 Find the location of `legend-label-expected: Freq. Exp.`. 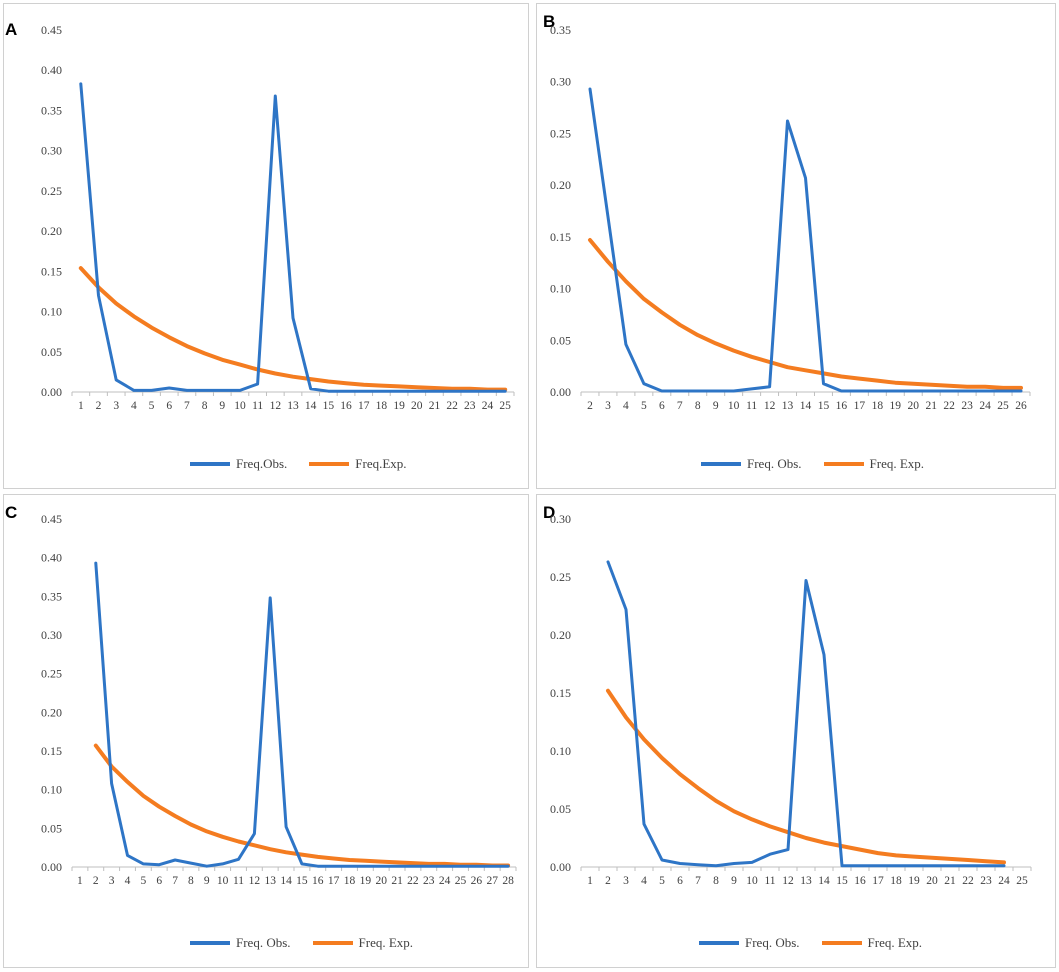

legend-label-expected: Freq. Exp. is located at coordinates (895, 942).